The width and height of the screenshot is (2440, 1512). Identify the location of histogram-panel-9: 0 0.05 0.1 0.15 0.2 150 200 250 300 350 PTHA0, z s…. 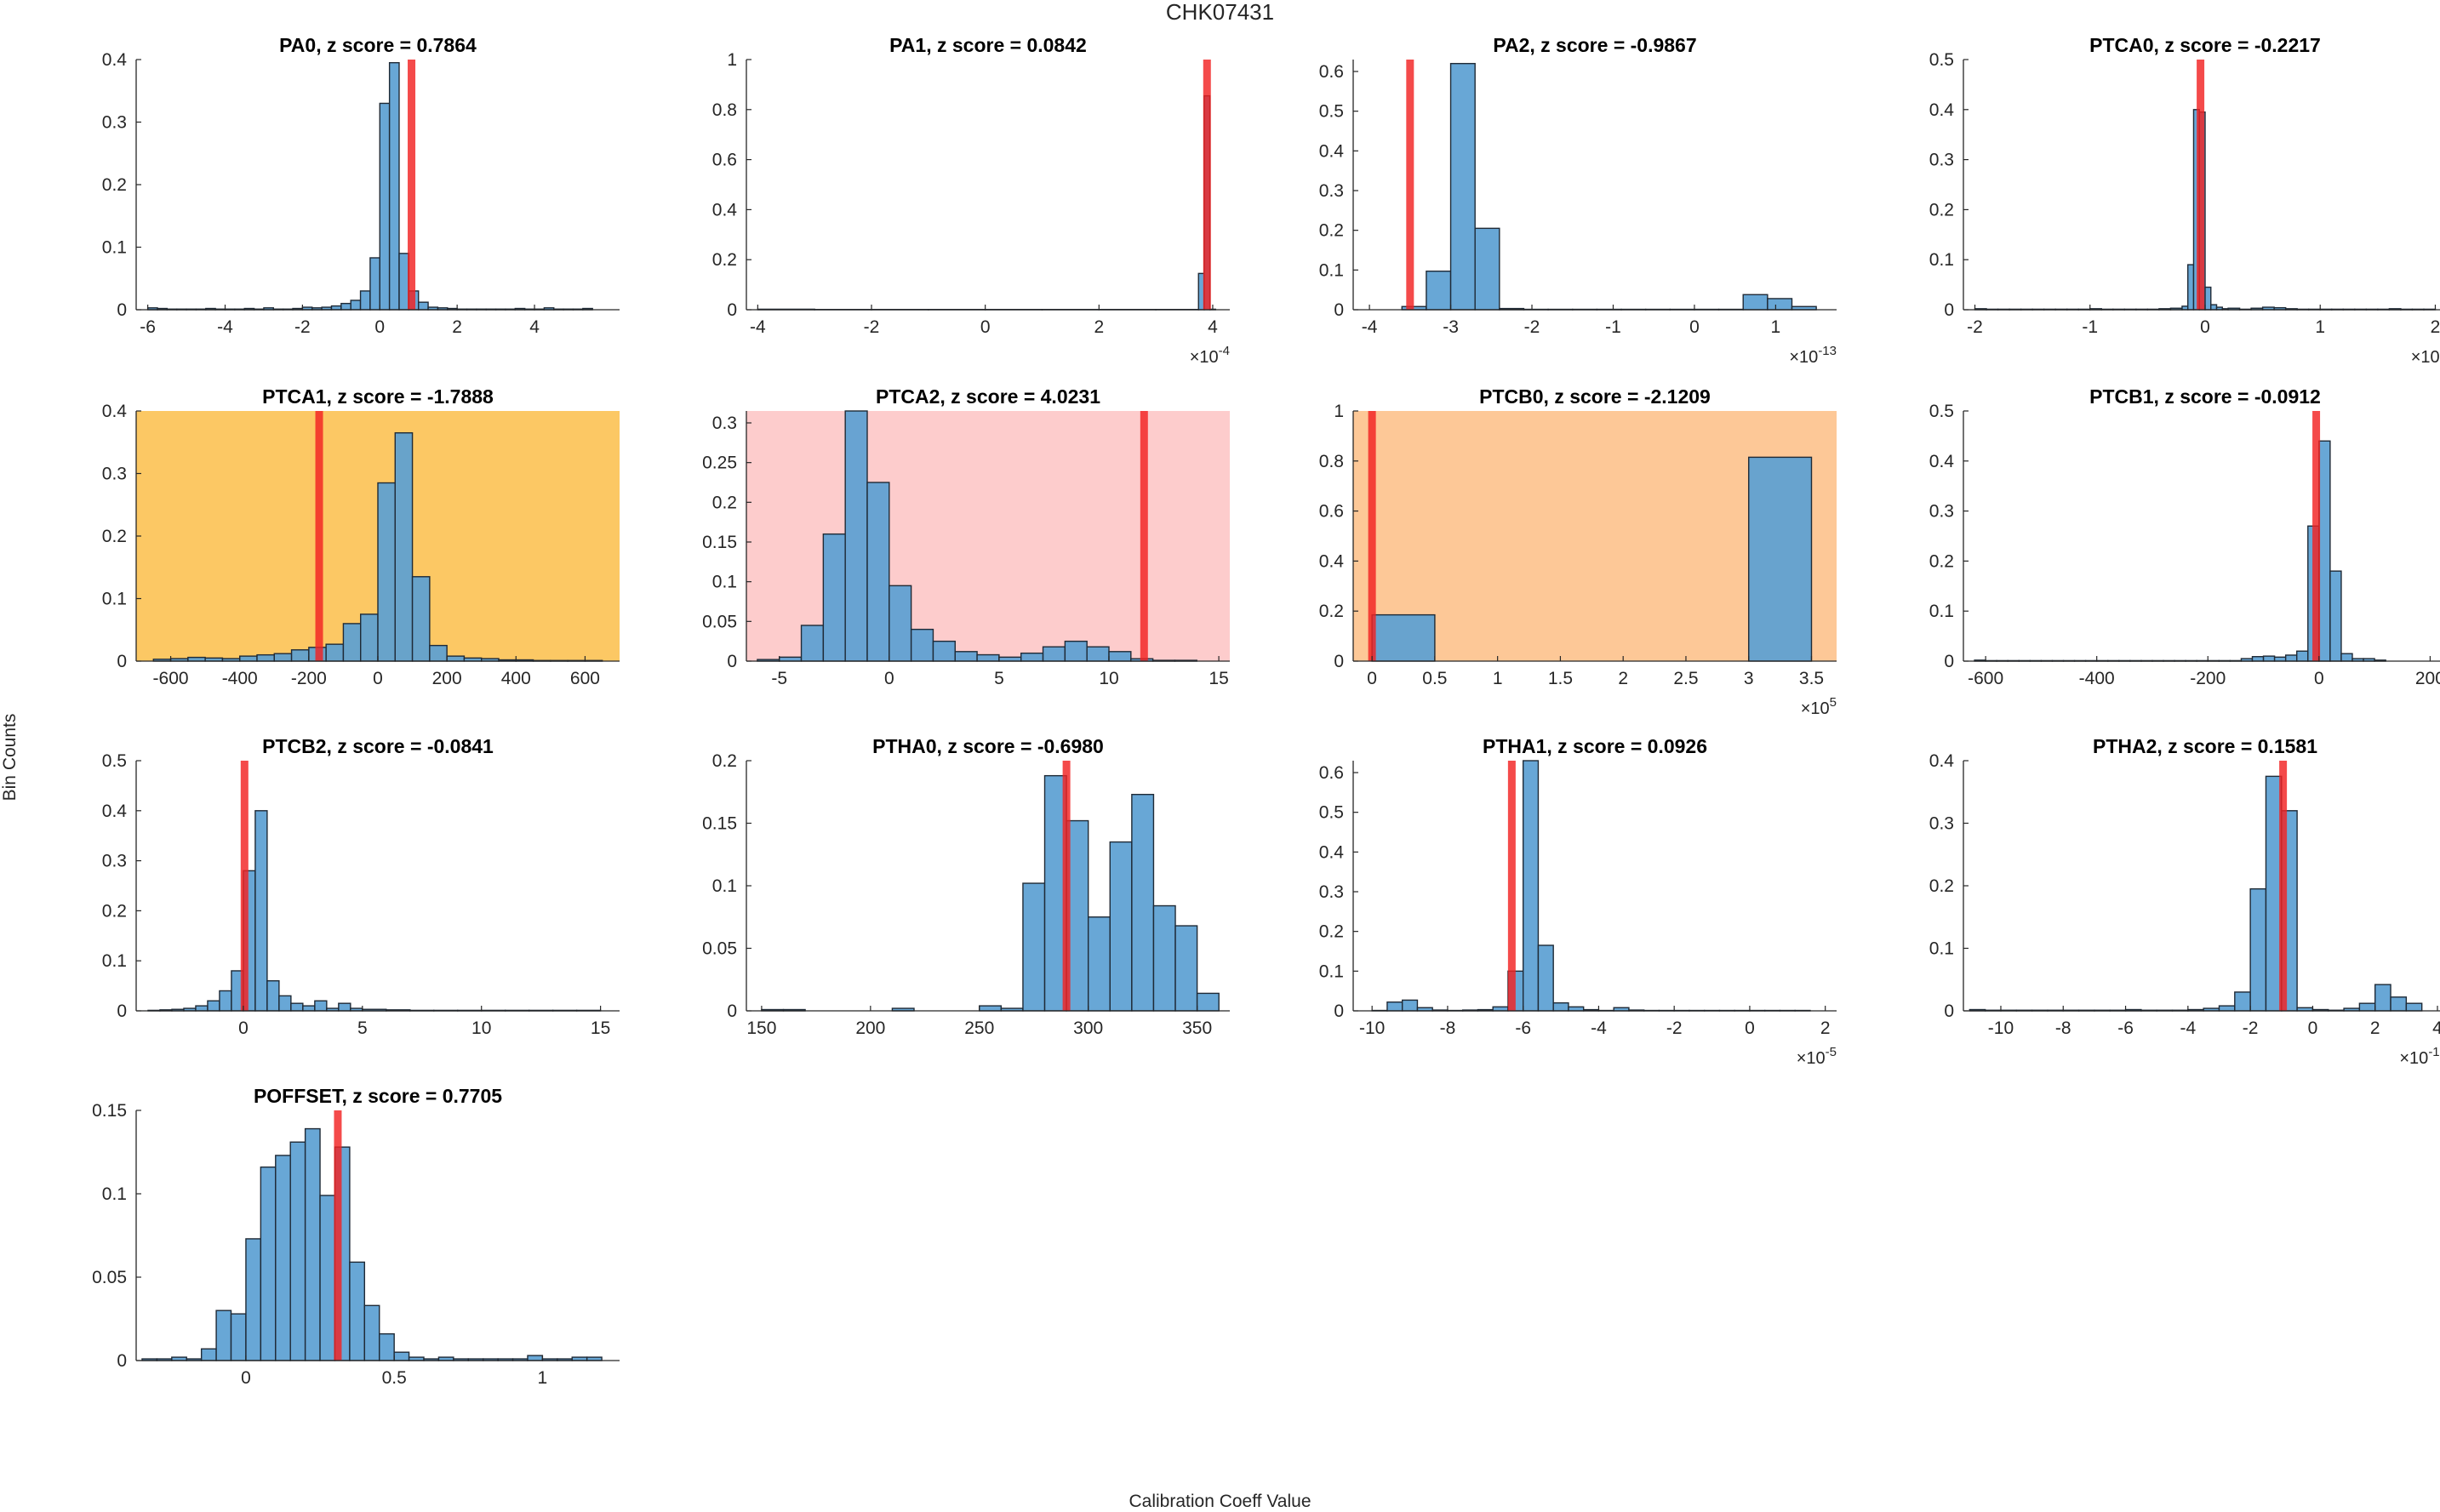
(966, 886).